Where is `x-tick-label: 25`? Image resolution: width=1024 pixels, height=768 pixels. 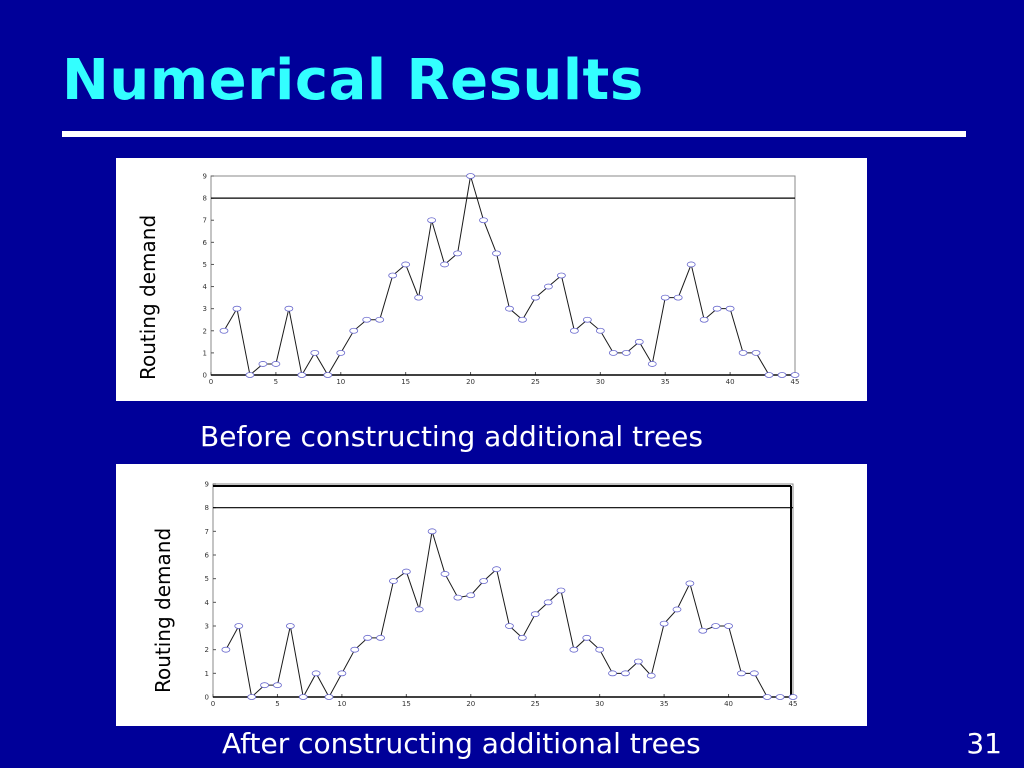
x-tick-label: 25 is located at coordinates (535, 704).